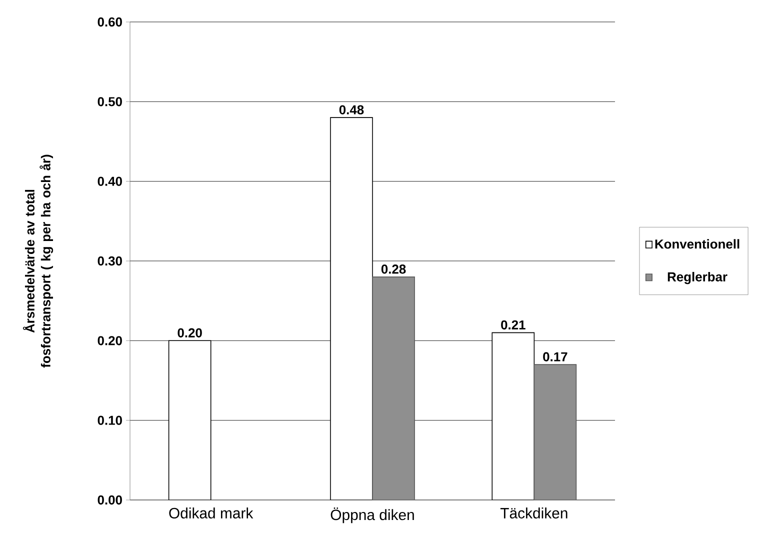 The width and height of the screenshot is (784, 536). I want to click on data-label: 0.21, so click(513, 325).